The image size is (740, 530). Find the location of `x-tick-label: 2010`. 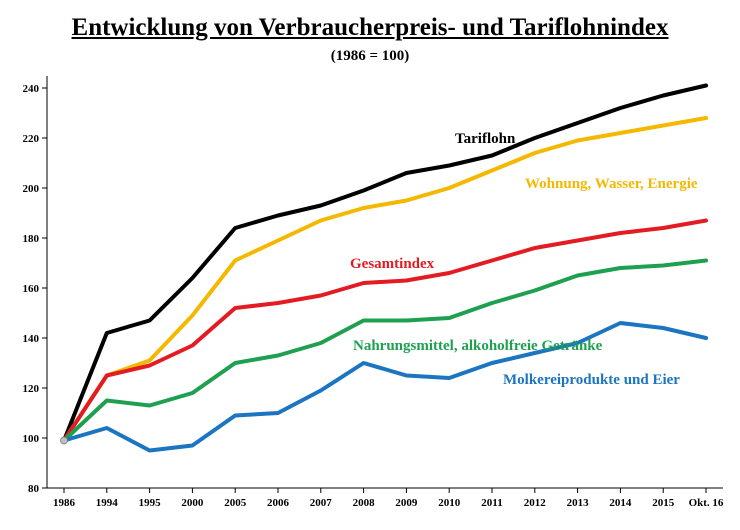

x-tick-label: 2010 is located at coordinates (449, 503).